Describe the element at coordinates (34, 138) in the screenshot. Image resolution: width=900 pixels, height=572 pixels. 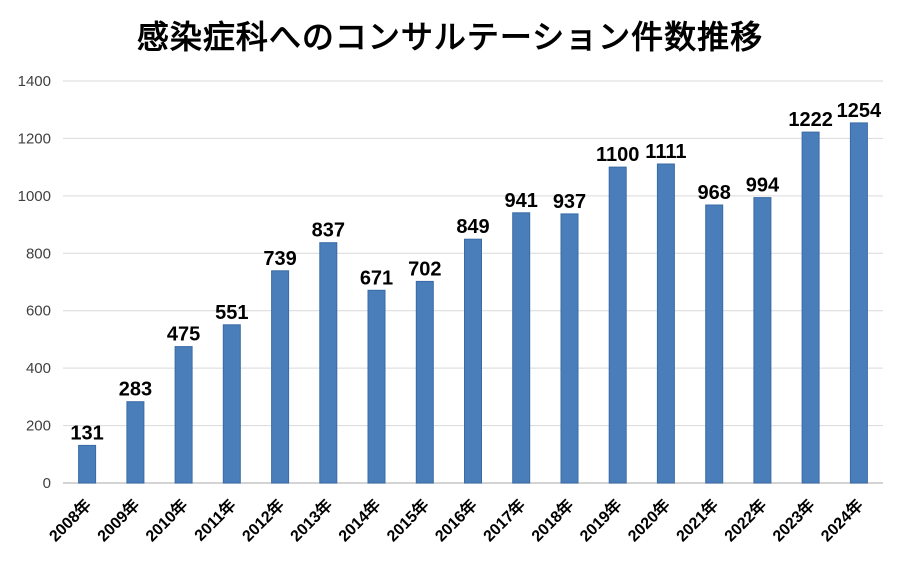
I see `y-axis-tick-label: 1200` at that location.